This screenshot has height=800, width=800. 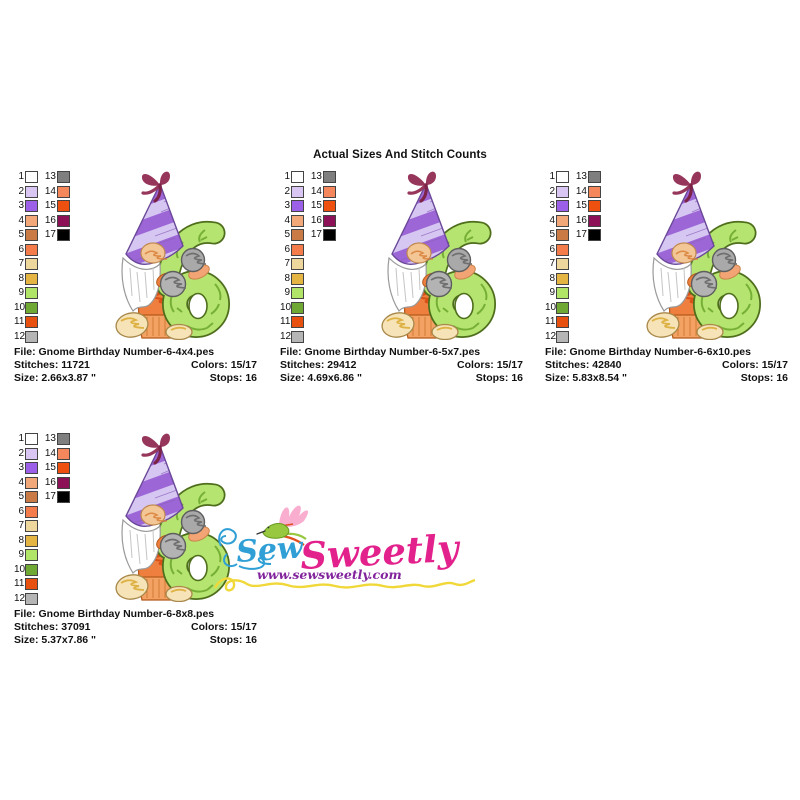 What do you see at coordinates (21, 293) in the screenshot?
I see `thread-number: 9` at bounding box center [21, 293].